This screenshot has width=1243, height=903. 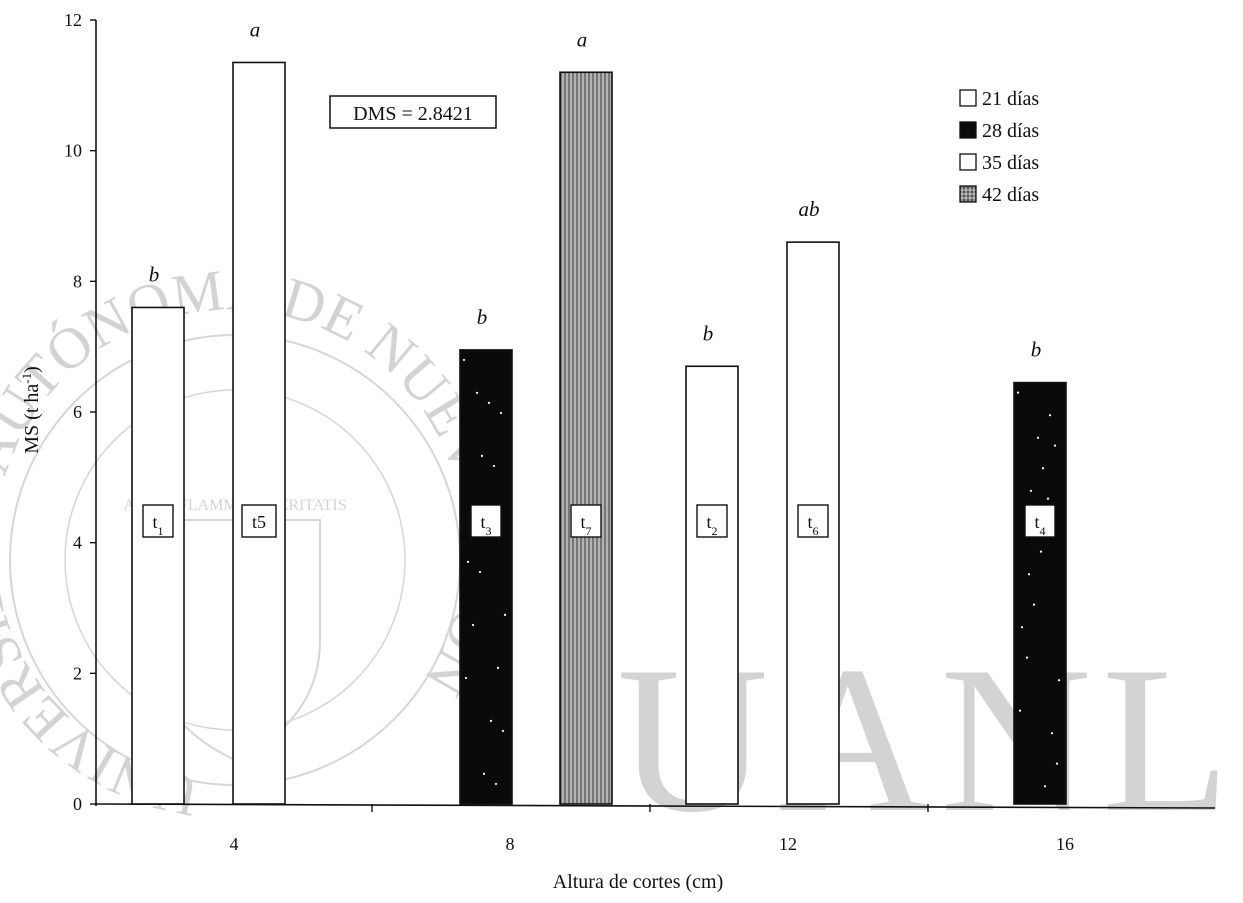 What do you see at coordinates (1065, 844) in the screenshot?
I see `x-tick-label: 16` at bounding box center [1065, 844].